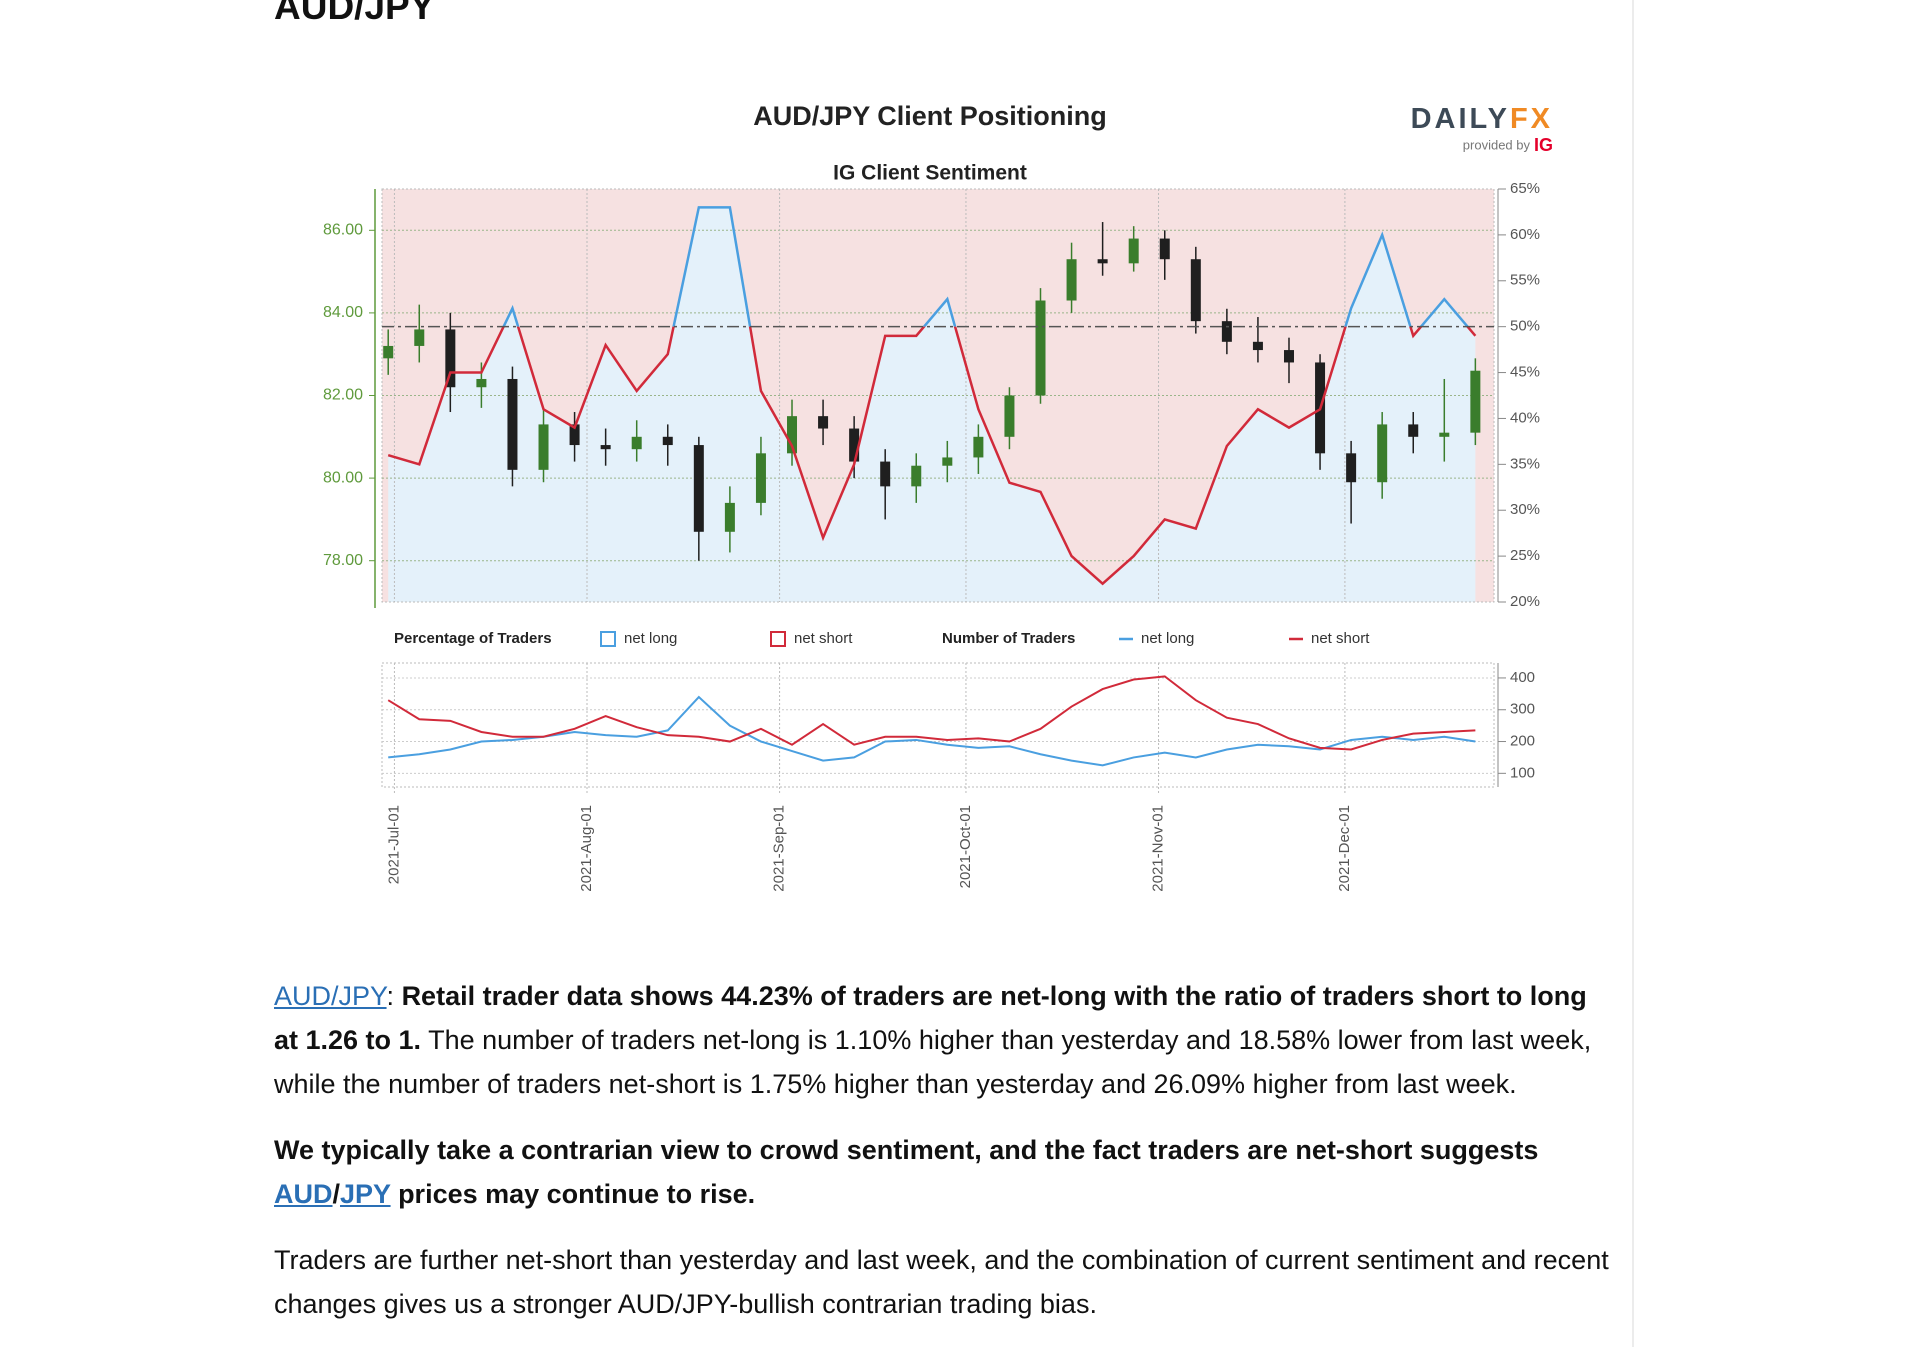  Describe the element at coordinates (779, 848) in the screenshot. I see `x-tick-label: 2021-Sep-01` at that location.